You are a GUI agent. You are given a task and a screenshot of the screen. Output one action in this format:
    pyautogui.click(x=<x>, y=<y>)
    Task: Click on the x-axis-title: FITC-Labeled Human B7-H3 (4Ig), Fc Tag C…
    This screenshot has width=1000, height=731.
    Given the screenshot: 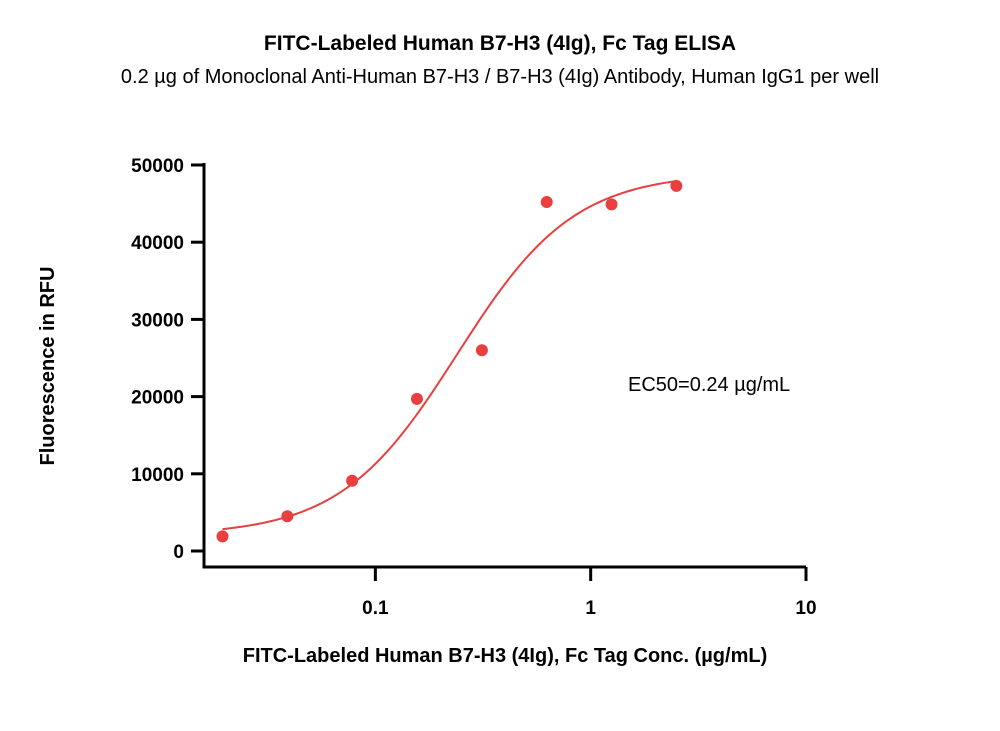 What is the action you would take?
    pyautogui.click(x=505, y=656)
    